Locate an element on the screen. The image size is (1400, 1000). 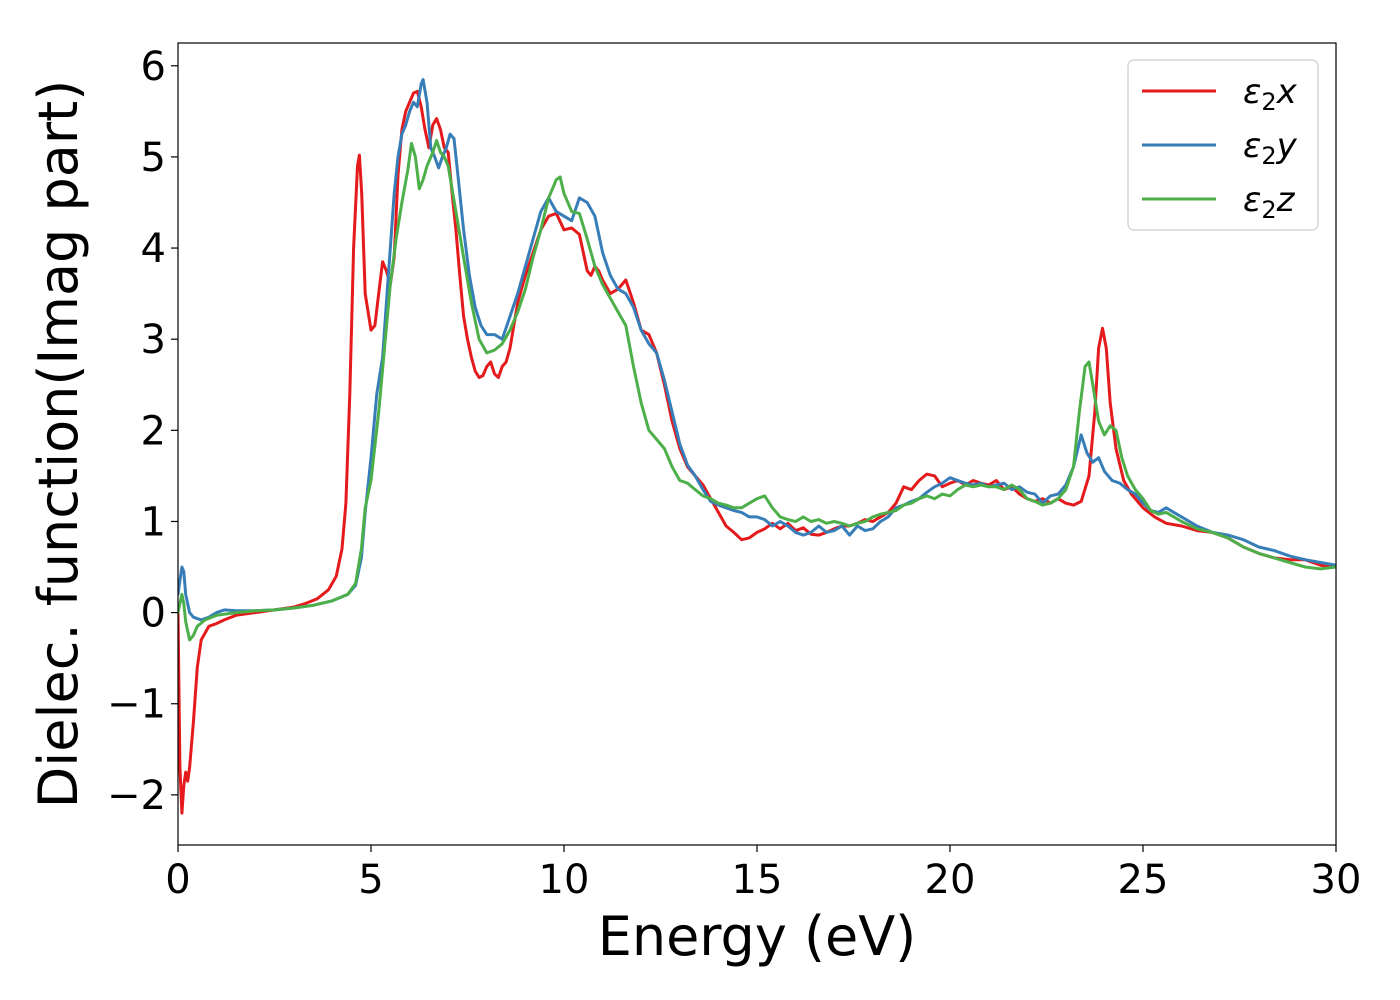
x-tick-label: 20 is located at coordinates (950, 880).